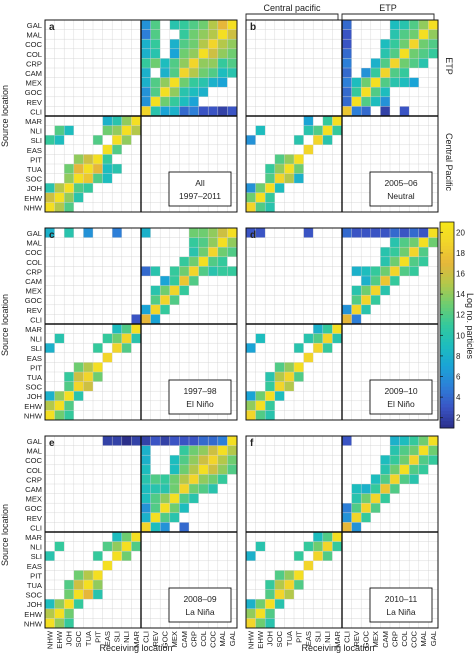  What do you see at coordinates (78, 638) in the screenshot?
I see `receiver-tick-label: SOC` at bounding box center [78, 638].